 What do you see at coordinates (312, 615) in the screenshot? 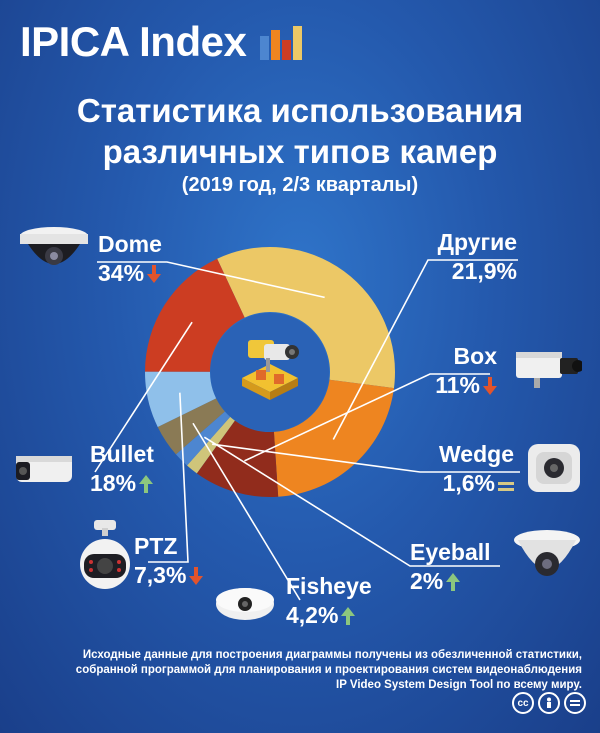
I see `label-fisheye-value: 4,2%` at bounding box center [312, 615].